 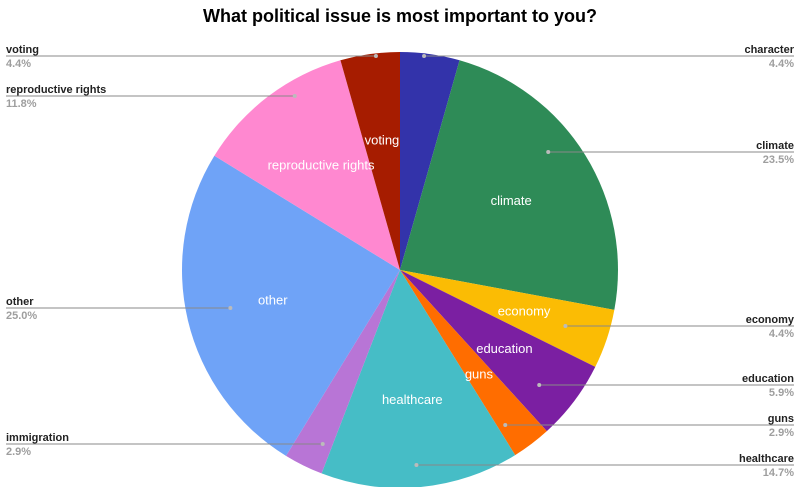 I want to click on slice-label-climate: climate, so click(x=511, y=200).